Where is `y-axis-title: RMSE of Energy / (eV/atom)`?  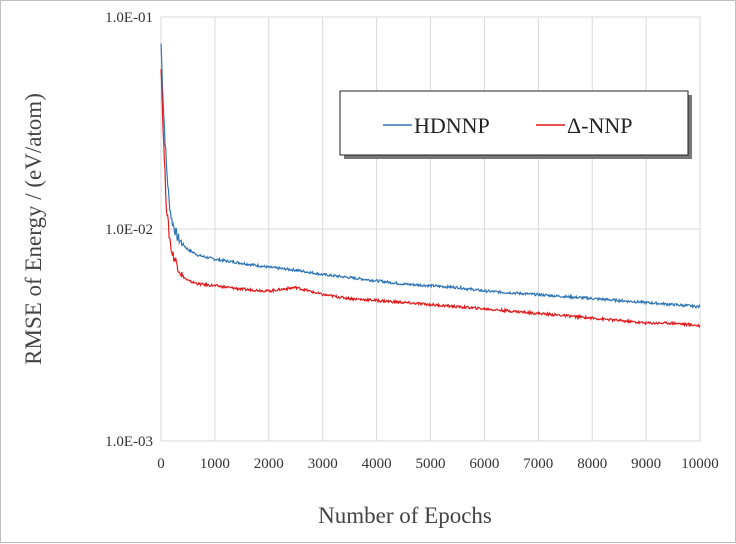 y-axis-title: RMSE of Energy / (eV/atom) is located at coordinates (33, 229).